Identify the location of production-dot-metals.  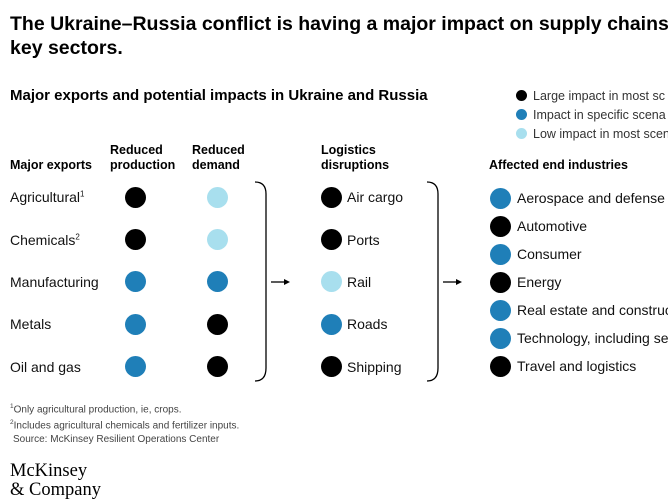
(135, 324).